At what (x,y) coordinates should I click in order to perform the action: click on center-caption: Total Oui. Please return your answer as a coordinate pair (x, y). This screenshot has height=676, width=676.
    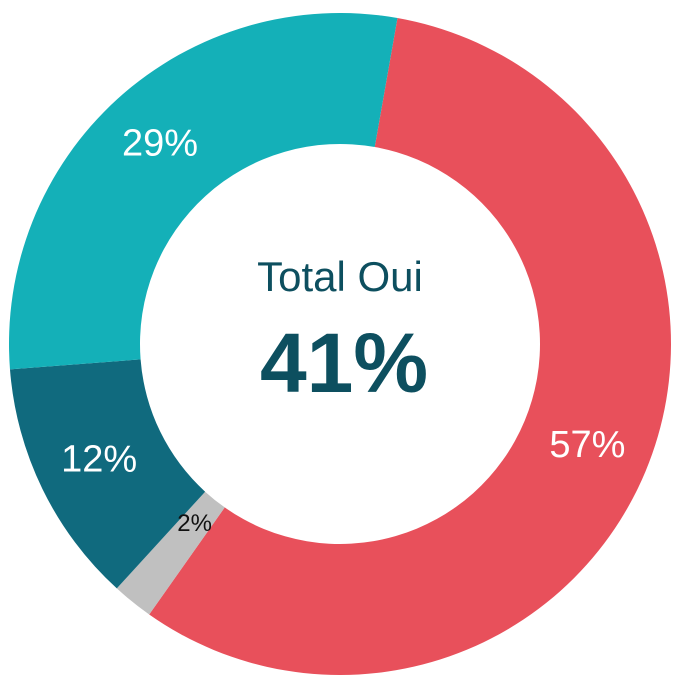
    Looking at the image, I should click on (340, 276).